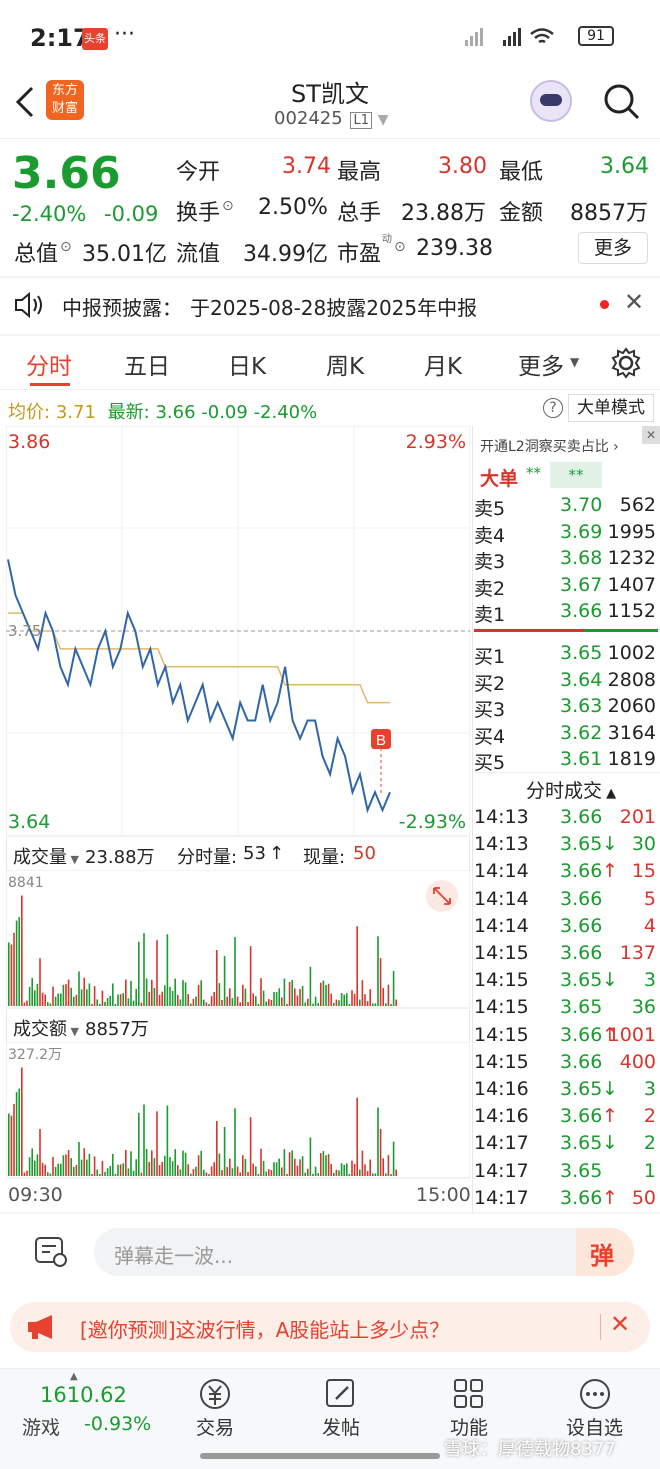 Image resolution: width=660 pixels, height=1469 pixels. I want to click on nav-trade: 交易, so click(216, 1408).